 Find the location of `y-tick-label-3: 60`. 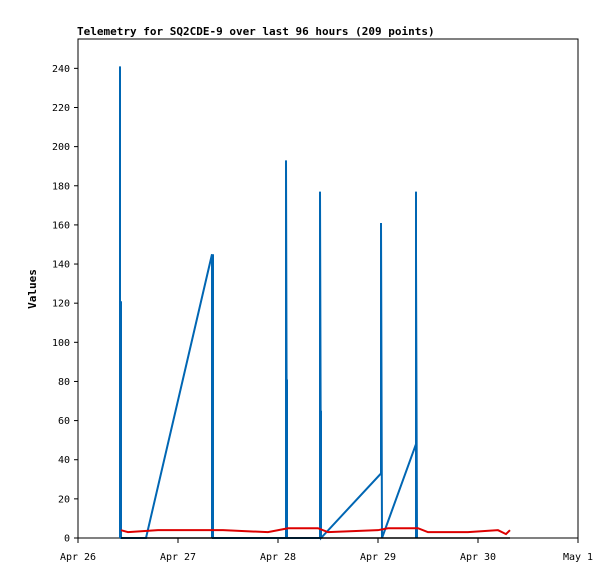

y-tick-label-3: 60 is located at coordinates (64, 421).